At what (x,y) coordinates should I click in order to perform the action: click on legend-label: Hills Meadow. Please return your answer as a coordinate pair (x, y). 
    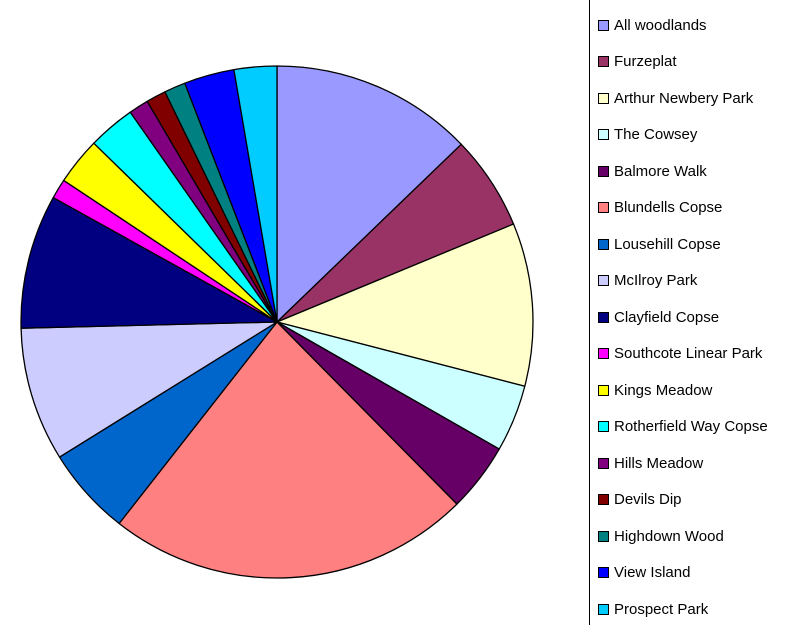
    Looking at the image, I should click on (659, 463).